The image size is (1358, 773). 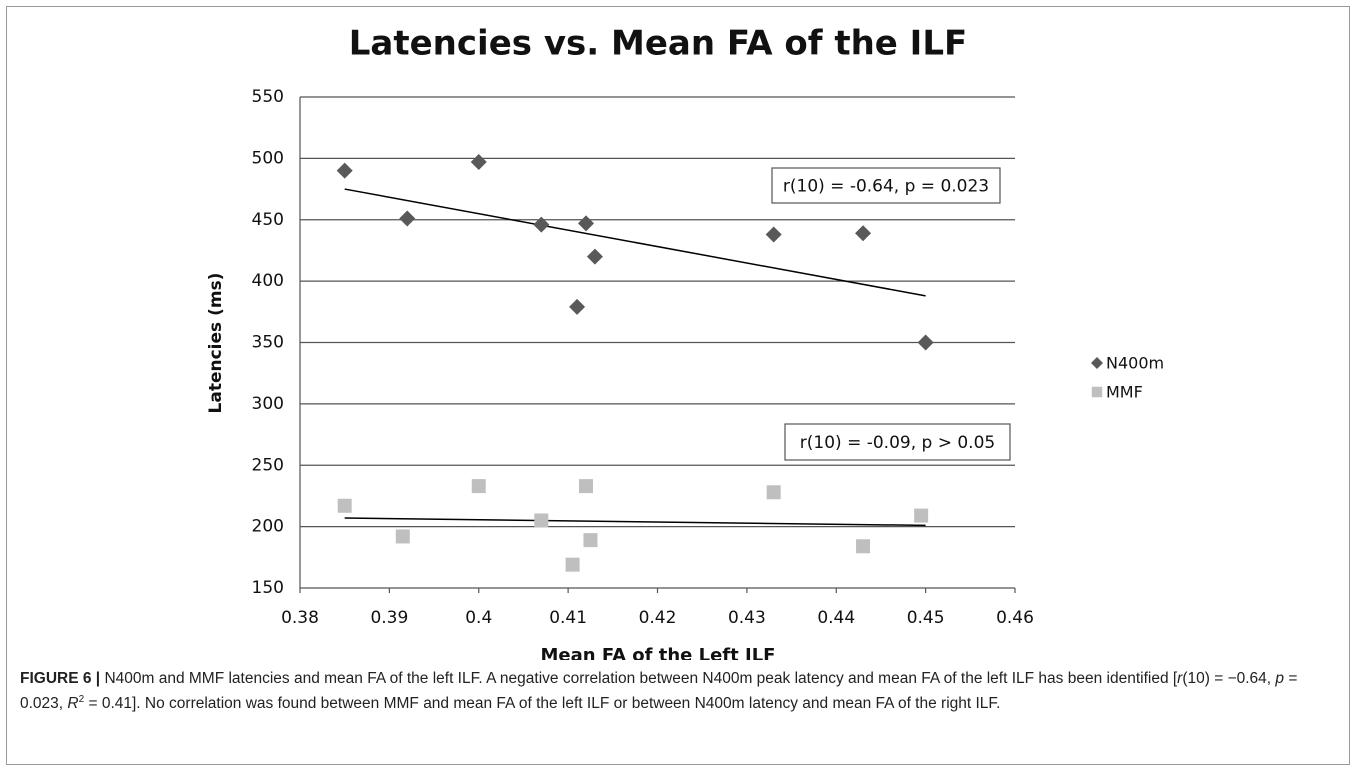 I want to click on x-tick-label: 0.43, so click(x=747, y=618).